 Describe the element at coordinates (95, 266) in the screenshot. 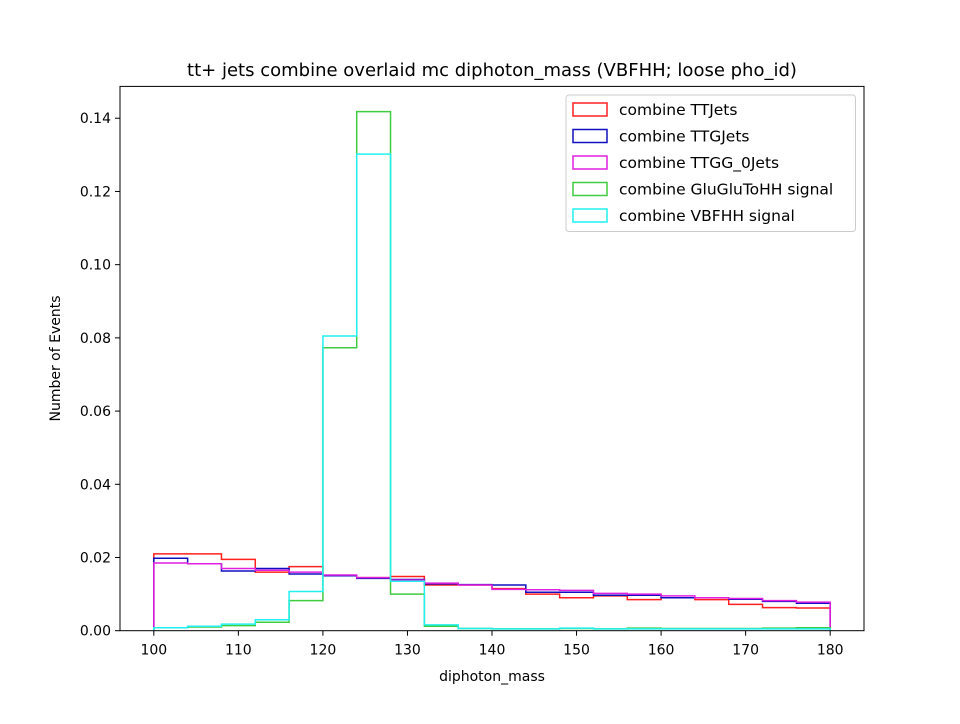

I see `y-tick-label: 0.10` at that location.